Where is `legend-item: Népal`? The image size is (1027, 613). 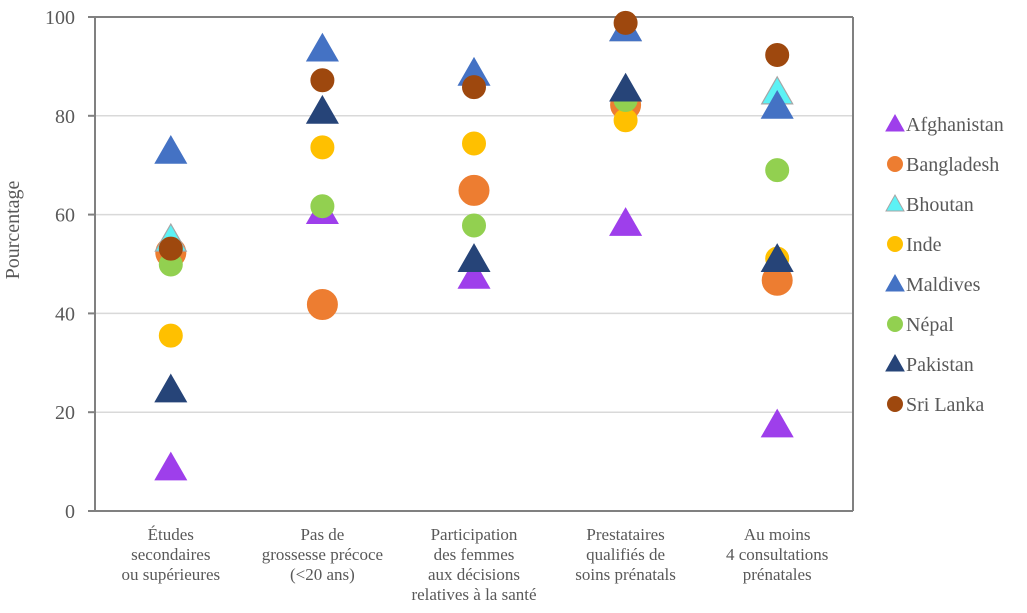 legend-item: Népal is located at coordinates (920, 325).